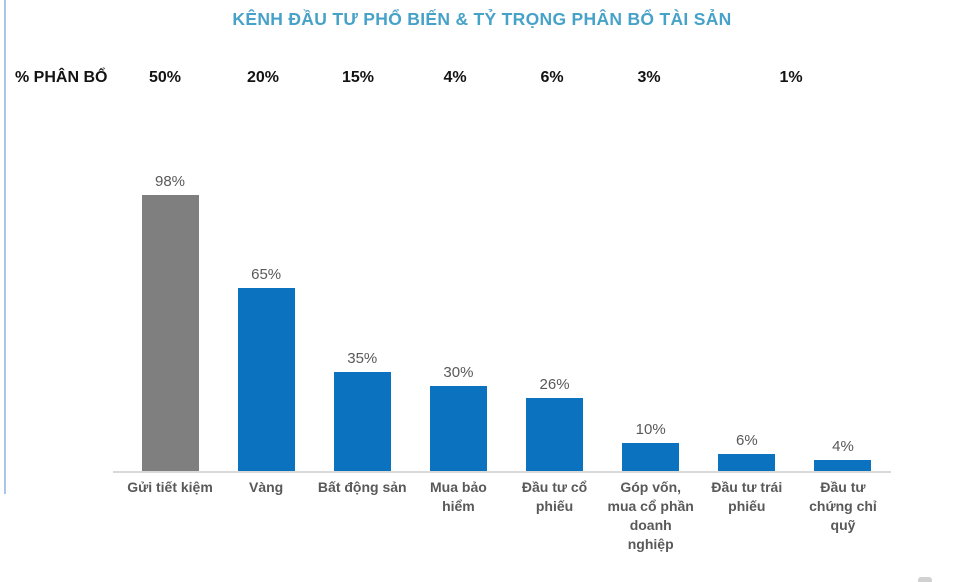 The width and height of the screenshot is (964, 582). What do you see at coordinates (170, 487) in the screenshot?
I see `category-label: Gửi tiết kiệm` at bounding box center [170, 487].